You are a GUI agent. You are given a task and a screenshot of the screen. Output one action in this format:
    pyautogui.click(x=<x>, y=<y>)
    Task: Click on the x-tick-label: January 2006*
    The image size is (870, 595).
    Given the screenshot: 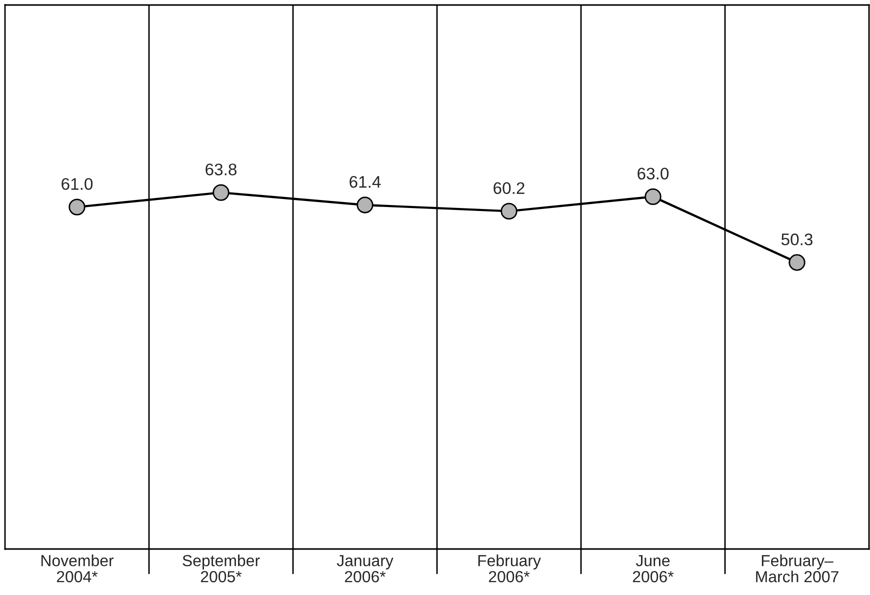 What is the action you would take?
    pyautogui.click(x=365, y=568)
    